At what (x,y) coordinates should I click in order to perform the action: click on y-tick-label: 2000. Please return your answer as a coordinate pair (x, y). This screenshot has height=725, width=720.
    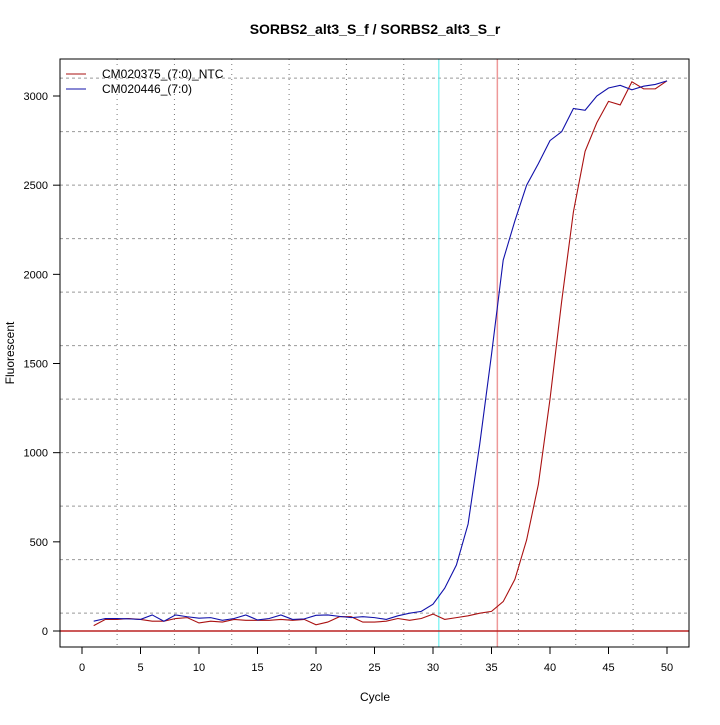
    Looking at the image, I should click on (36, 275).